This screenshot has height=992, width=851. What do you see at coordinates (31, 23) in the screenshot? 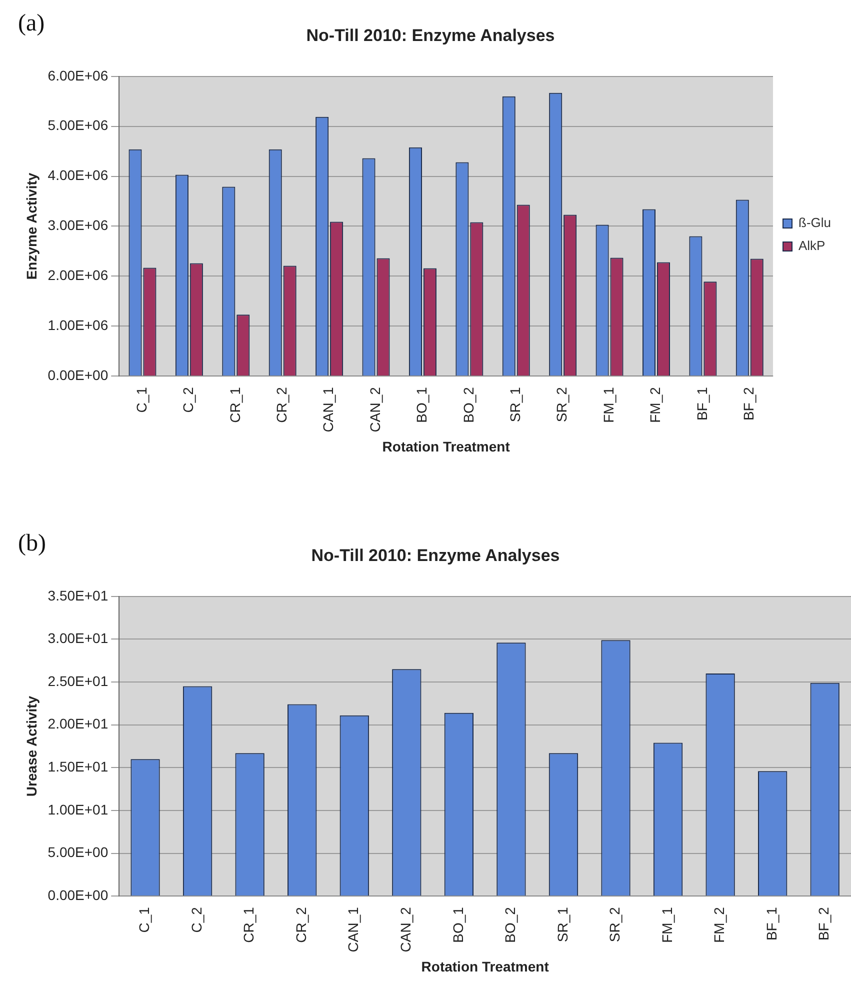
I see `text: (a)` at bounding box center [31, 23].